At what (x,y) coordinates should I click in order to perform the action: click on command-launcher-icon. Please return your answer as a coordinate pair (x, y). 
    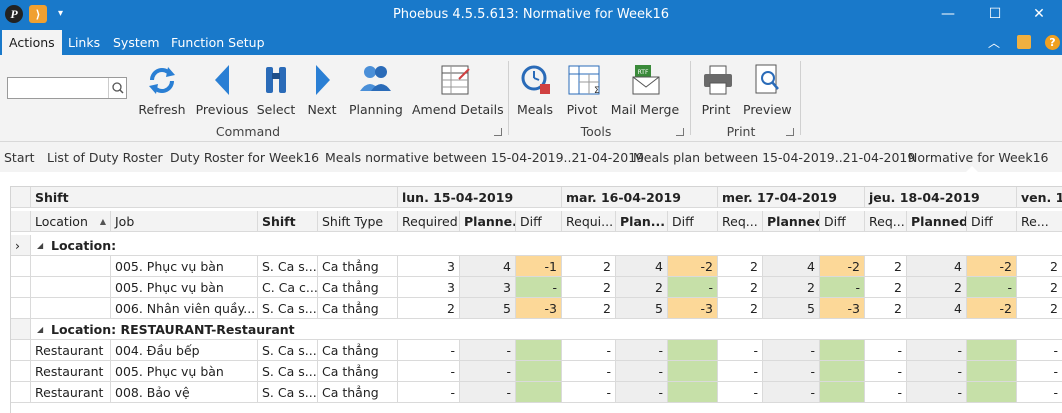
    Looking at the image, I should click on (498, 132).